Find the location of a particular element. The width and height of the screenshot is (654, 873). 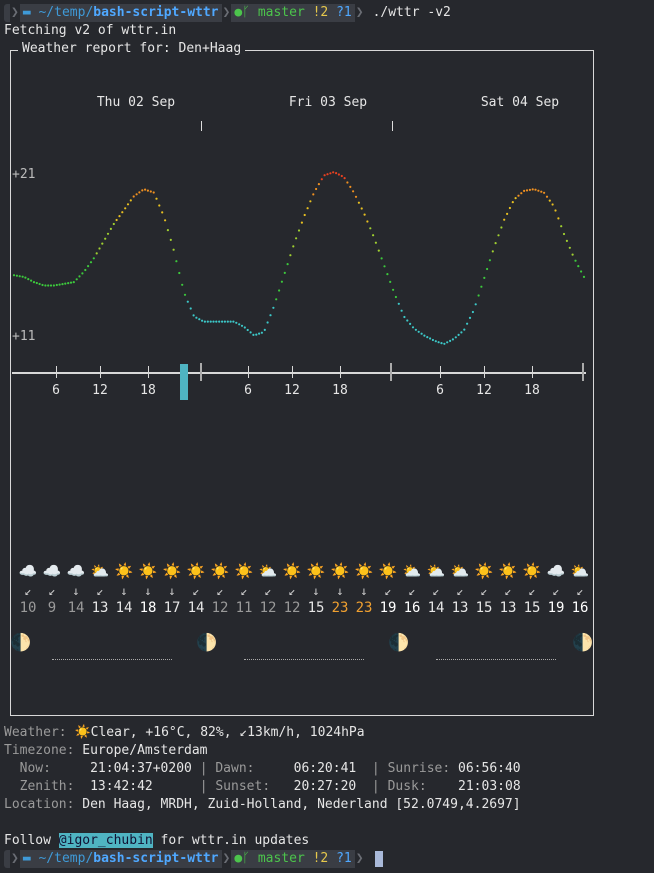

branch-icon: ᚴ is located at coordinates (246, 12).